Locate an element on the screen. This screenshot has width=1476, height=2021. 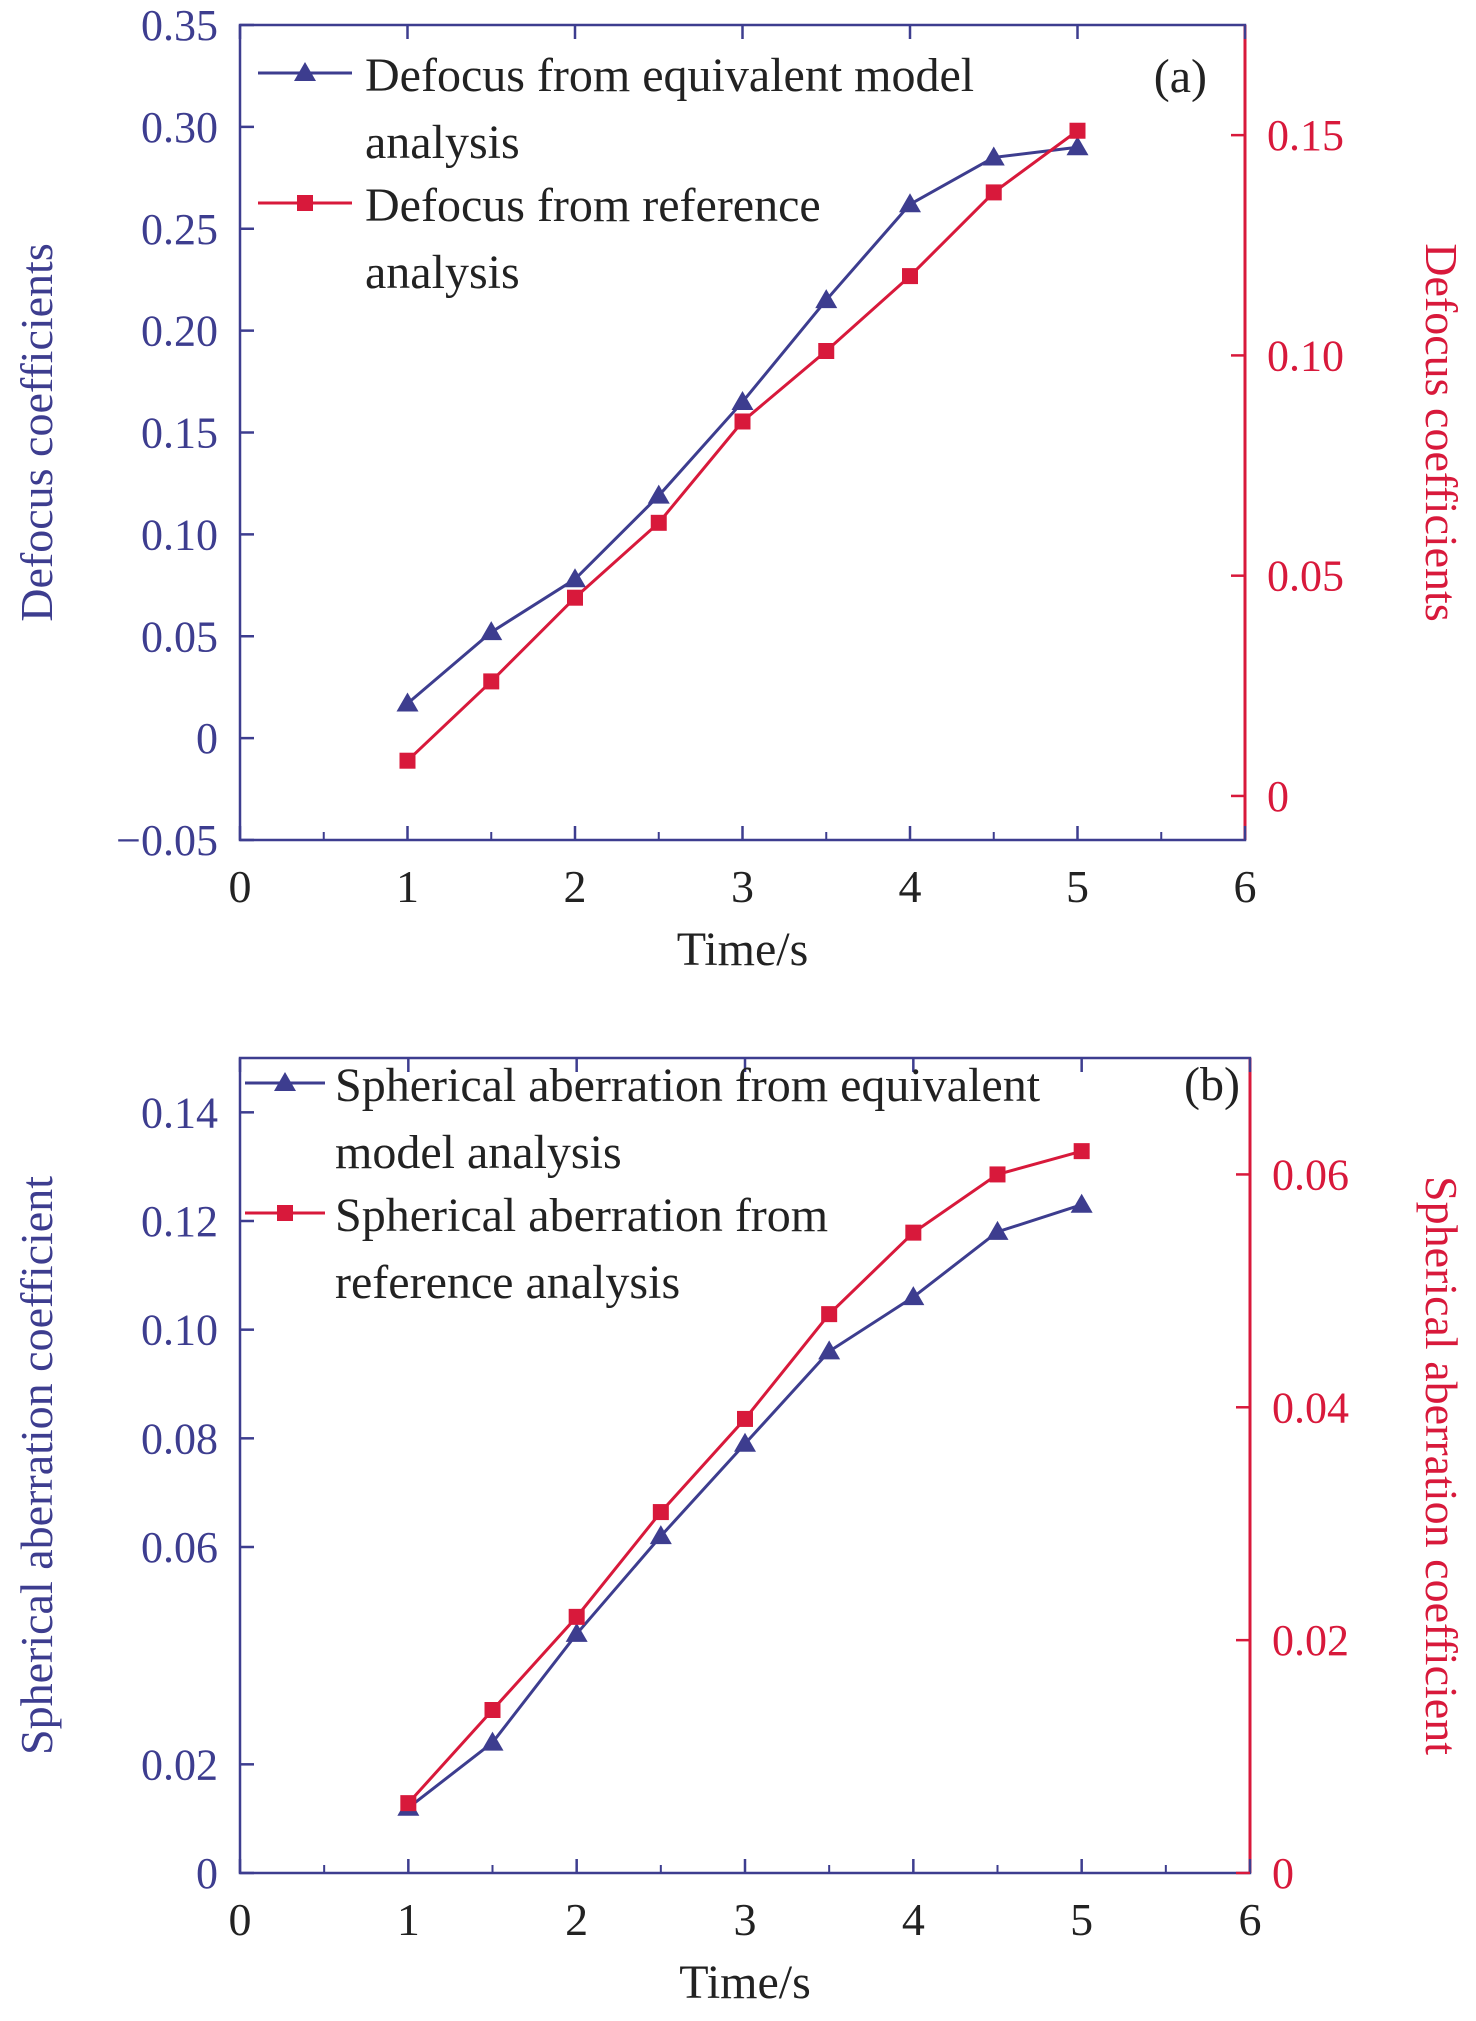
legend-label: Defocus from reference is located at coordinates (593, 205).